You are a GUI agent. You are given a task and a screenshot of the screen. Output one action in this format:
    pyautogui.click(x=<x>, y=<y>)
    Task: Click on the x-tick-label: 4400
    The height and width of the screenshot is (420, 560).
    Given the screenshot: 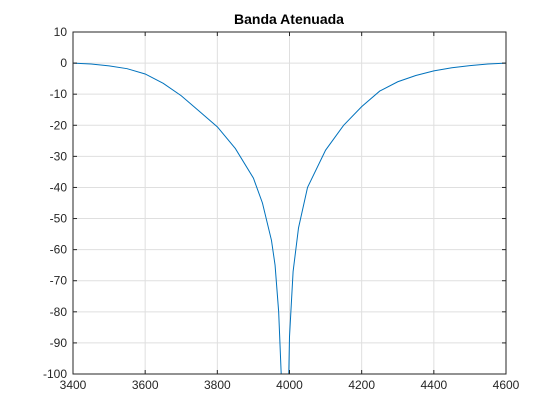 What is the action you would take?
    pyautogui.click(x=433, y=385)
    